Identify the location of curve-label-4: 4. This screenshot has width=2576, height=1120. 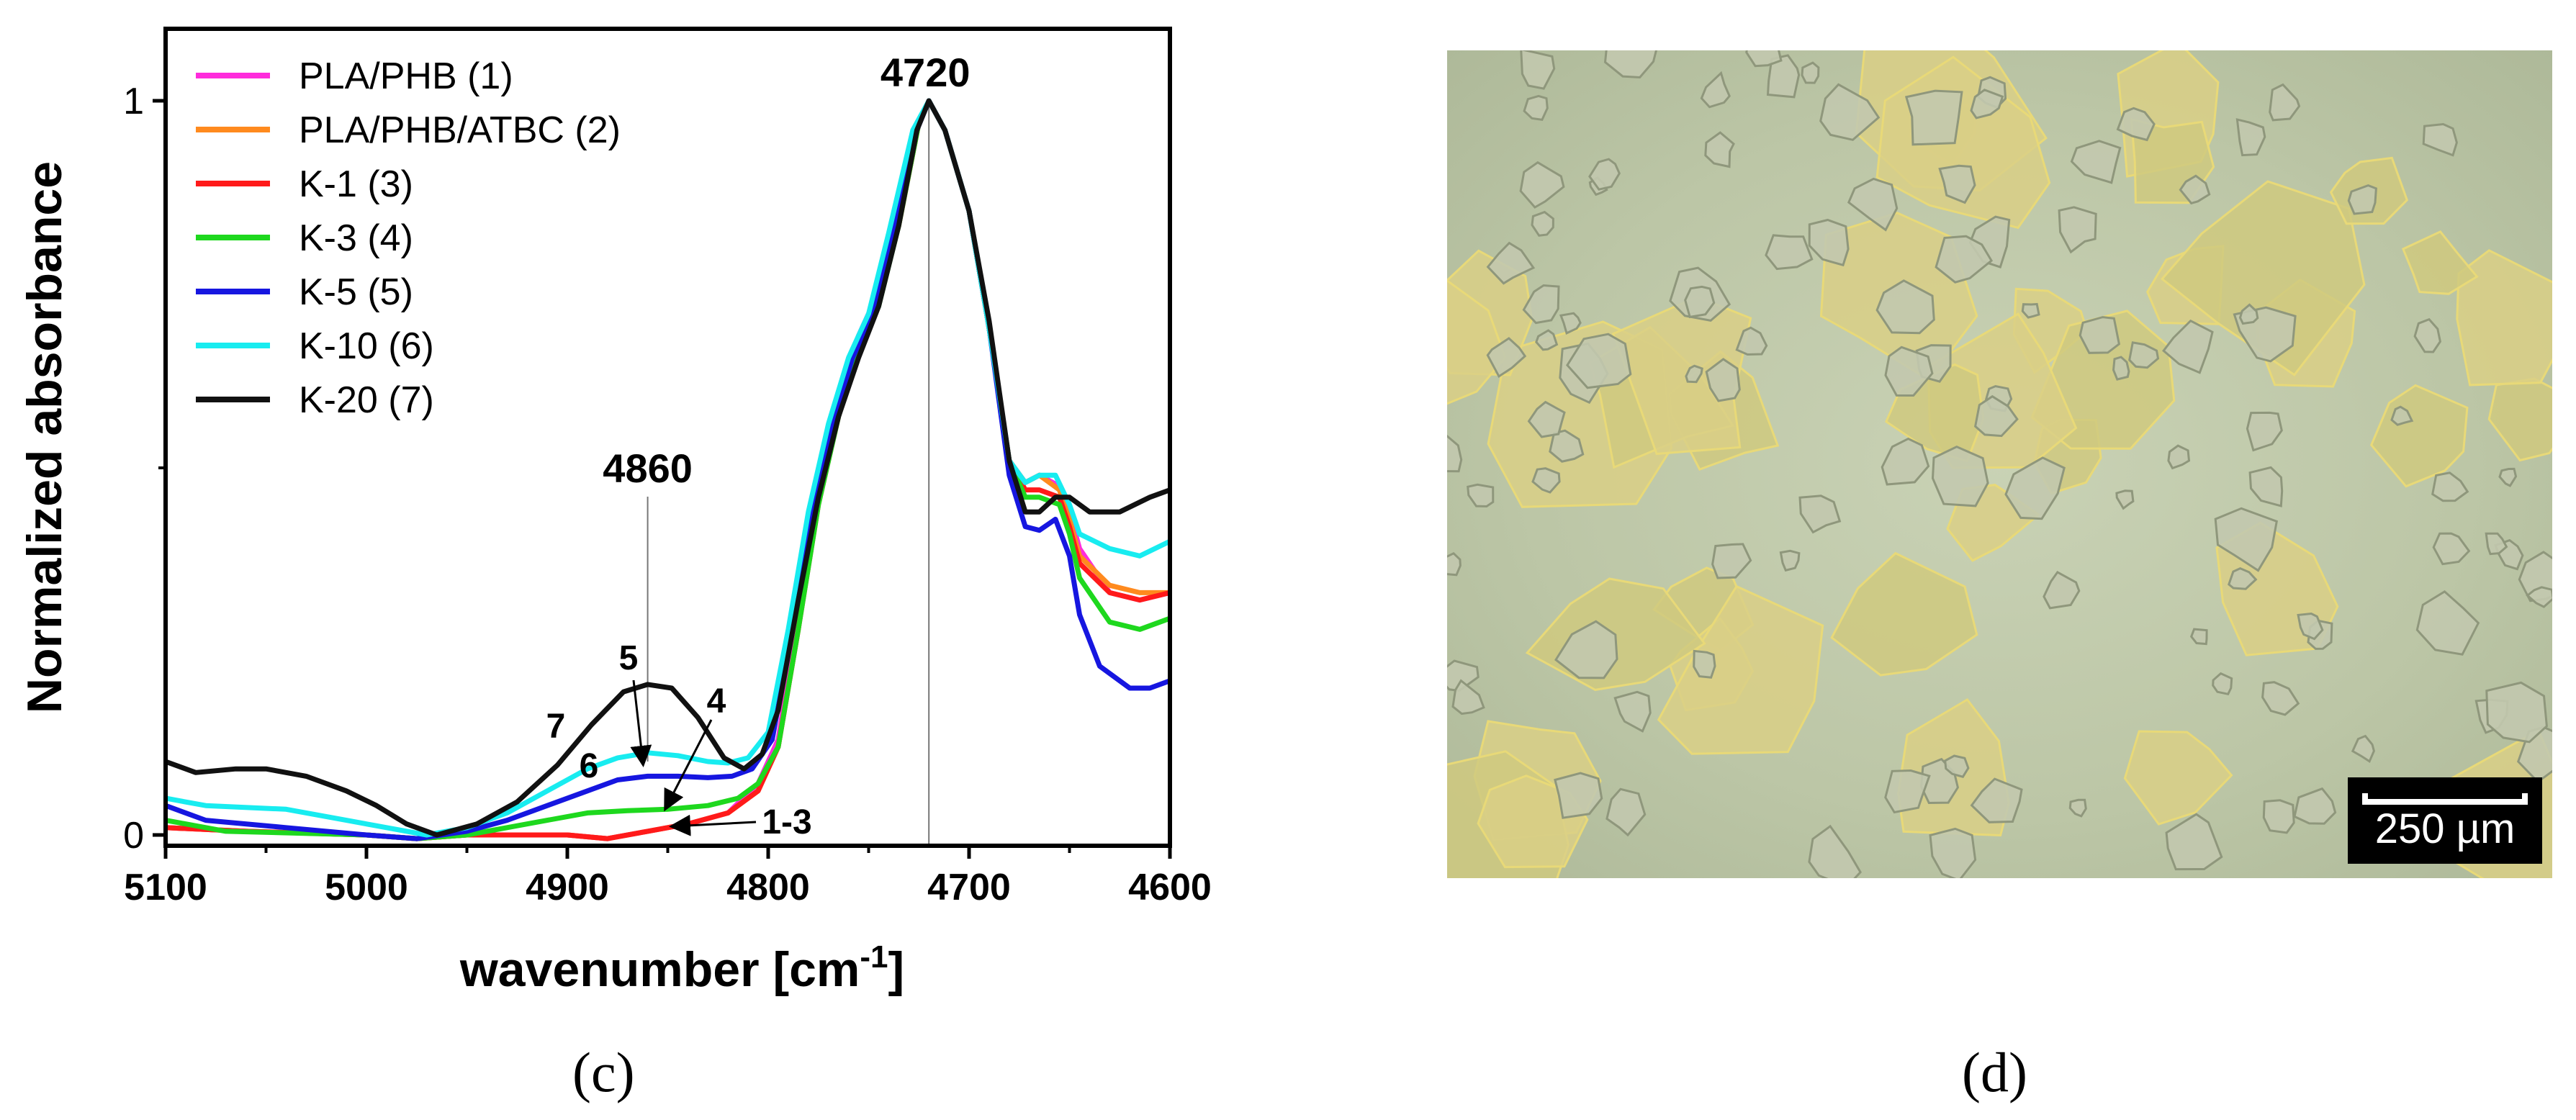
(716, 701).